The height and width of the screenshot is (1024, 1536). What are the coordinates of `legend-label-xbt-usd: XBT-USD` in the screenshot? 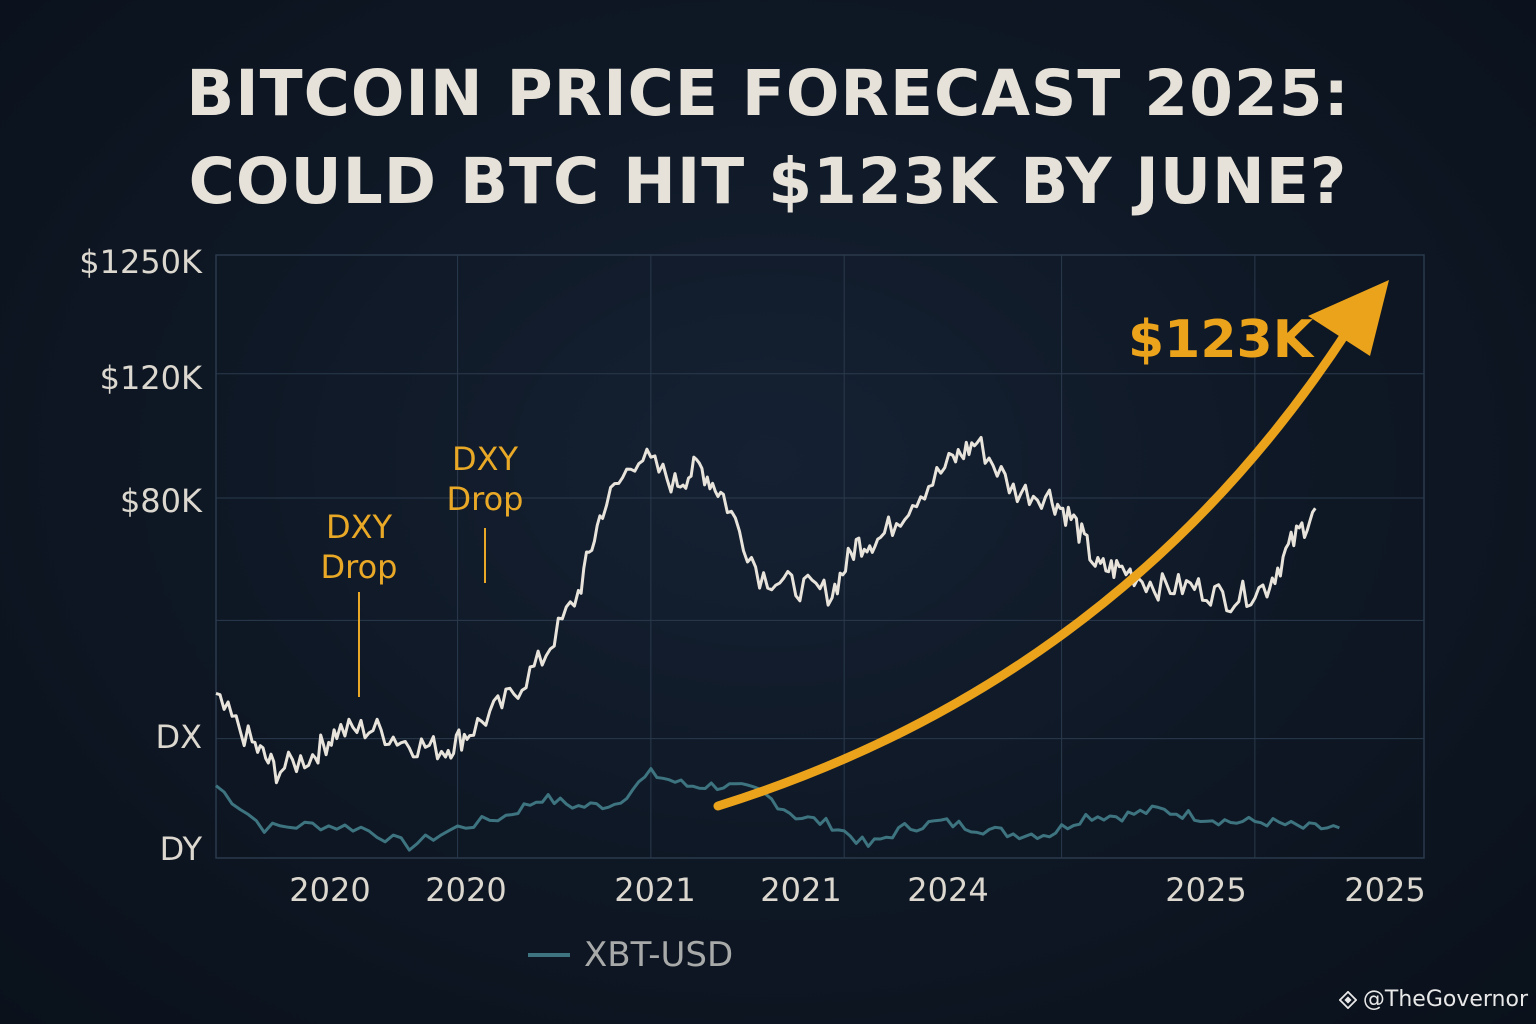 It's located at (659, 955).